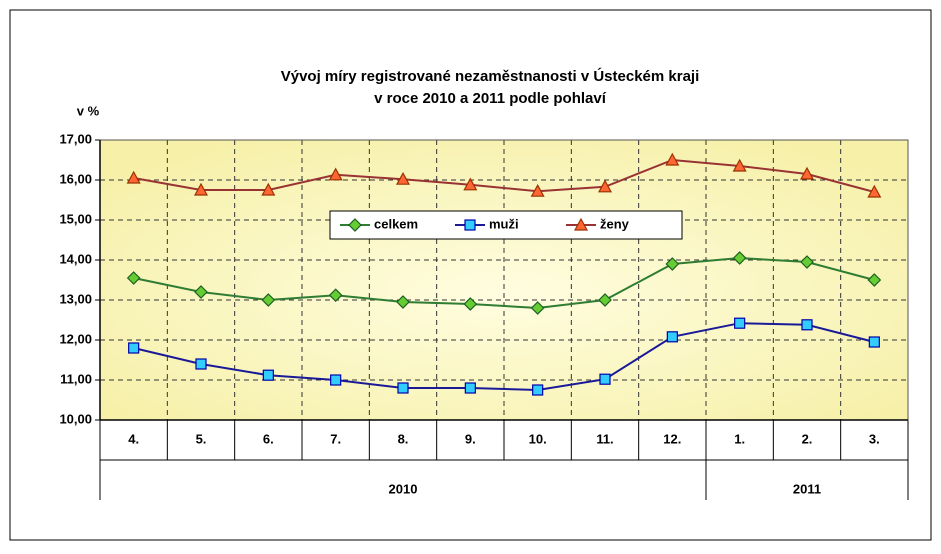  I want to click on legend, so click(506, 225).